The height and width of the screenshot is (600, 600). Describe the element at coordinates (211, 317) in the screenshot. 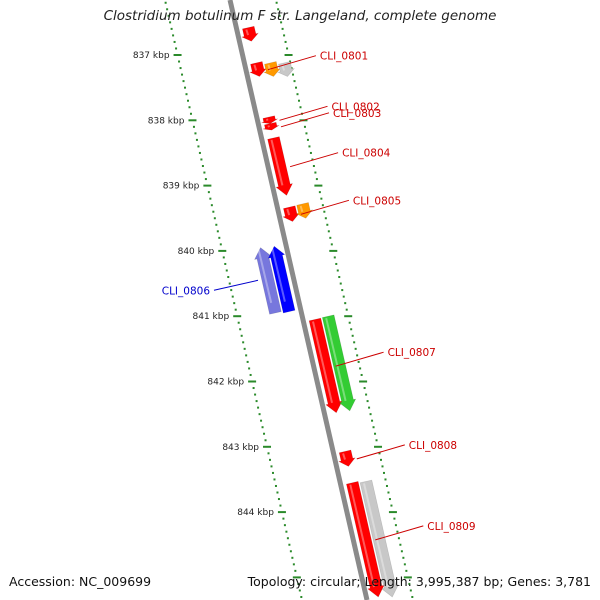

I see `scale-label: 841 kbp` at that location.